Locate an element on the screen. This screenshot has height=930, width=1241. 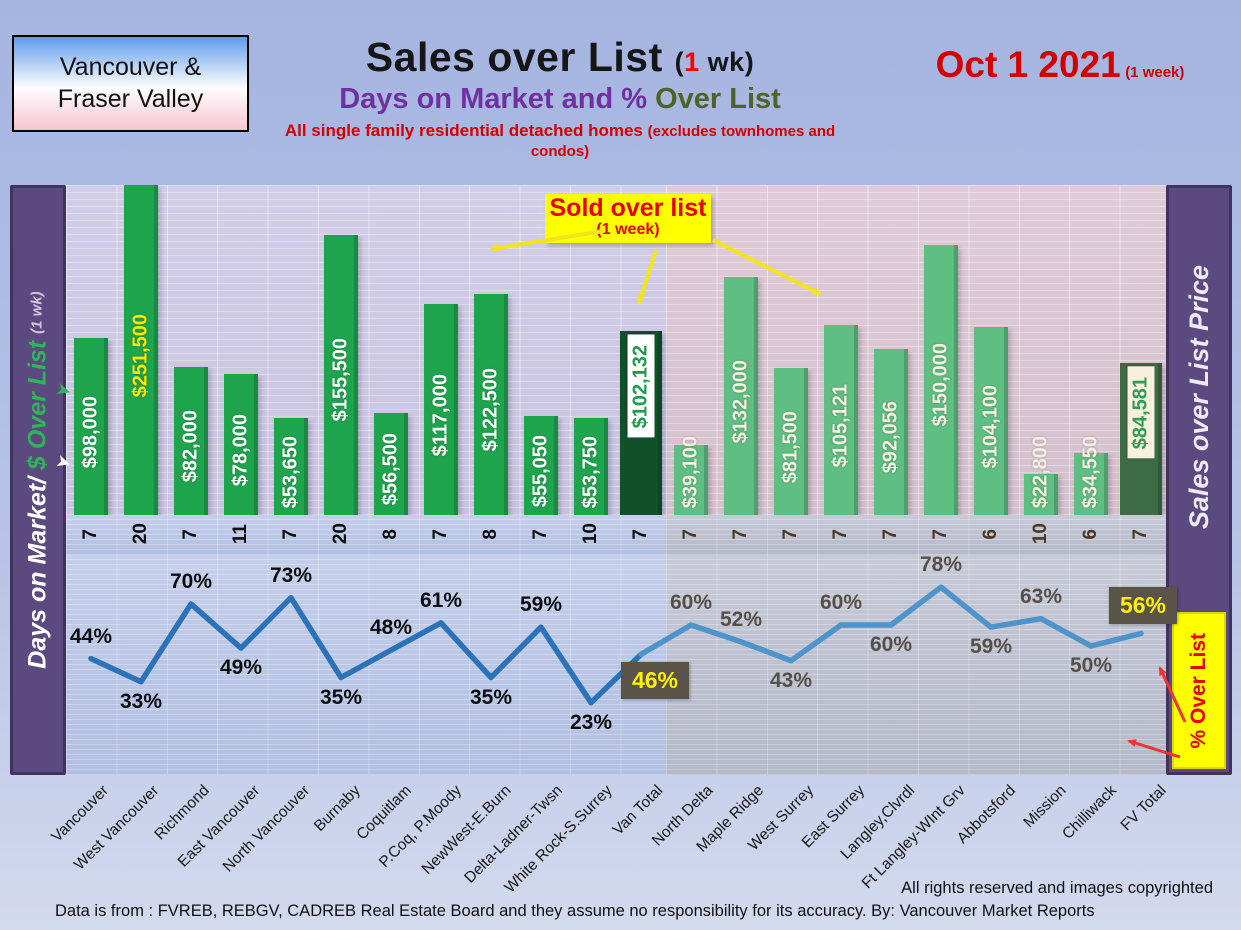
percent-over-list-label: 49% is located at coordinates (240, 667).